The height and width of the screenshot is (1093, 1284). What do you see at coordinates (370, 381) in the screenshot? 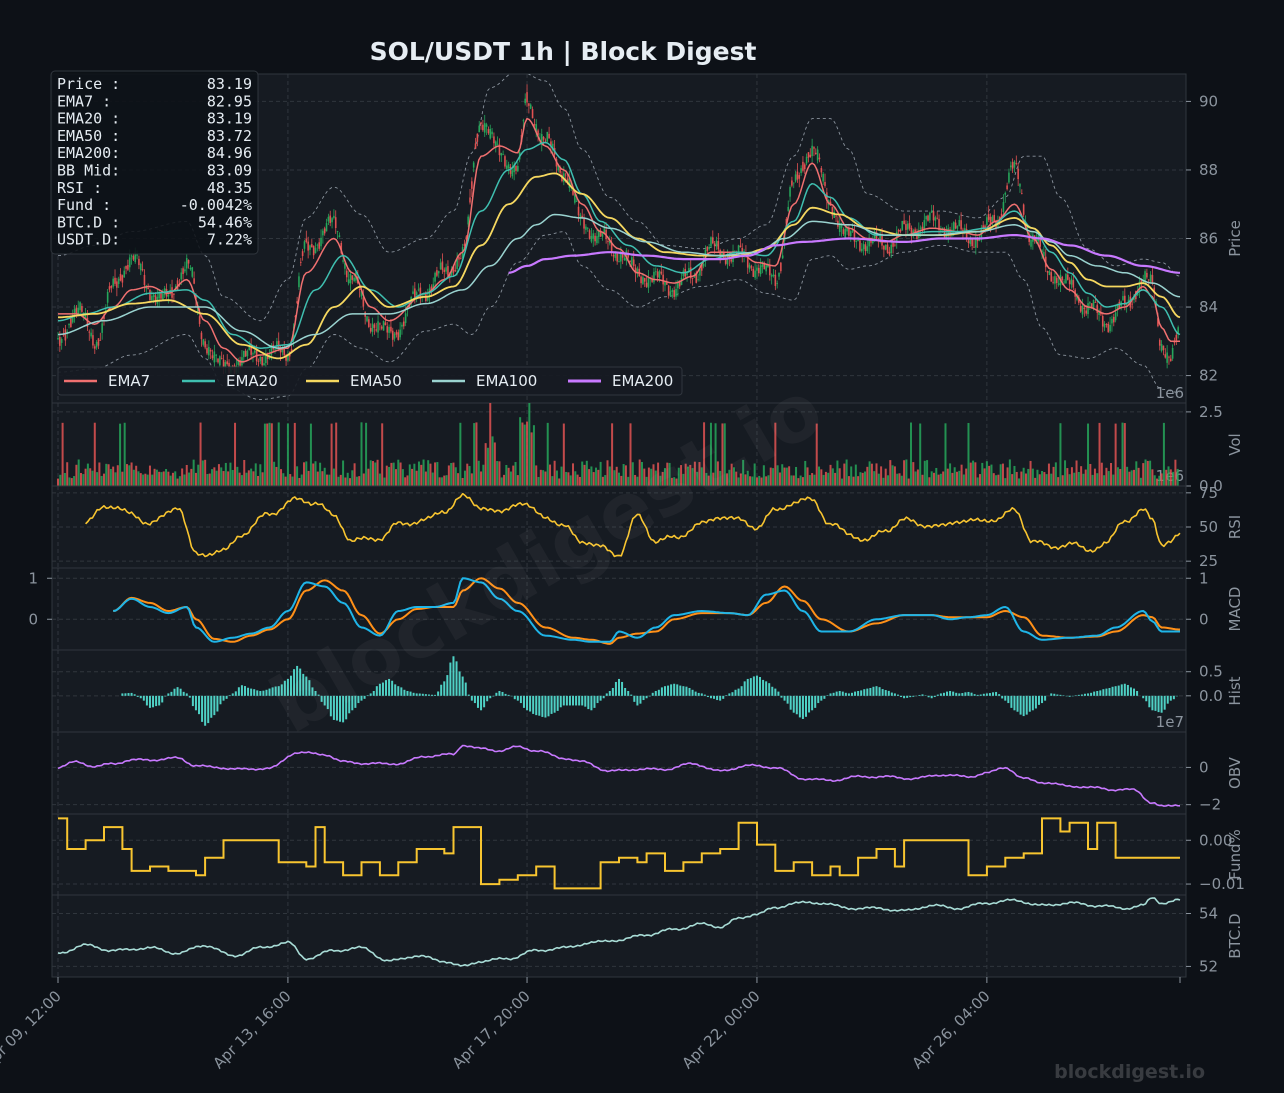
I see `legend-box` at bounding box center [370, 381].